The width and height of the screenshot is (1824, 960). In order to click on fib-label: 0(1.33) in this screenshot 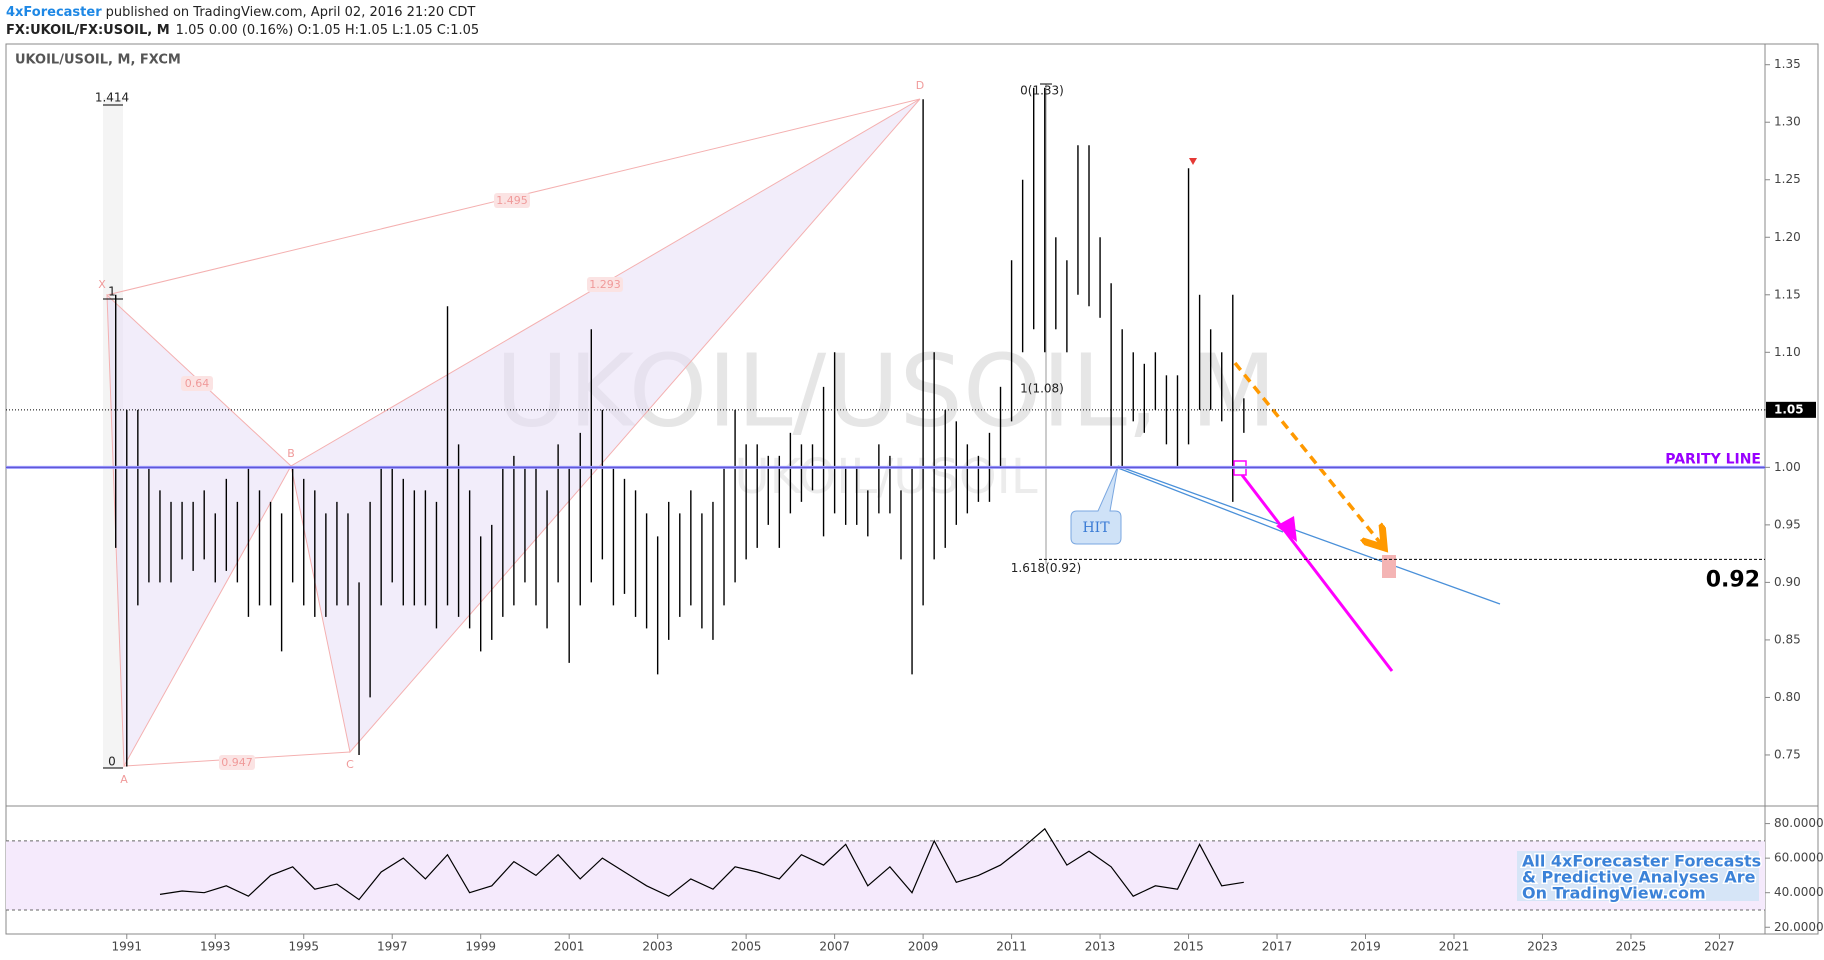, I will do `click(1042, 91)`.